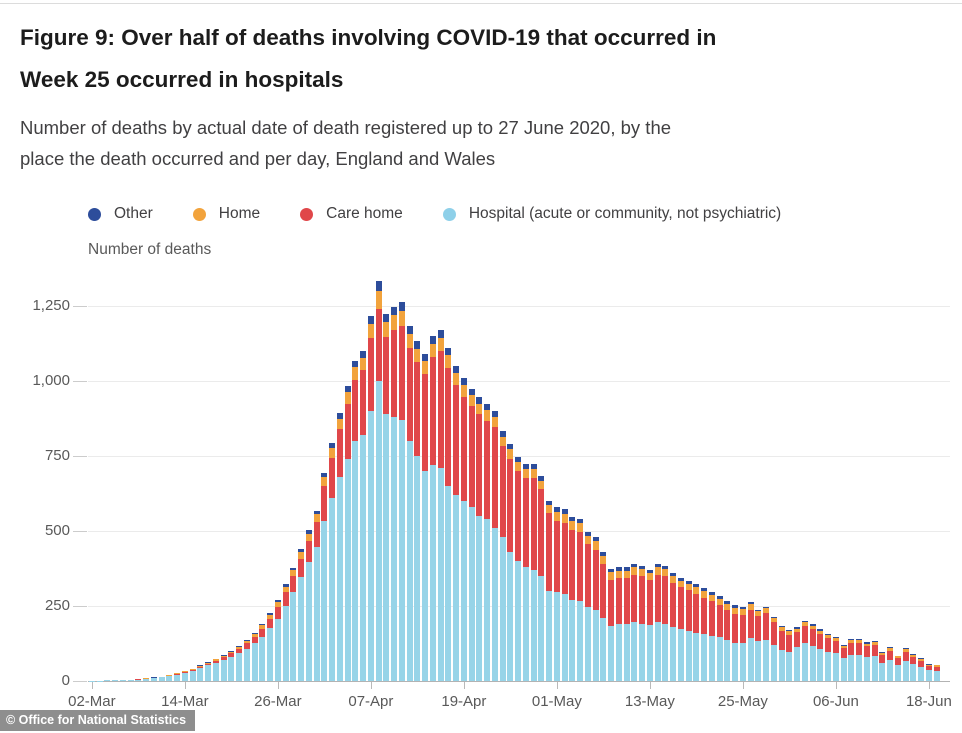 This screenshot has height=733, width=962. Describe the element at coordinates (347, 533) in the screenshot. I see `bar-04-Apr` at that location.